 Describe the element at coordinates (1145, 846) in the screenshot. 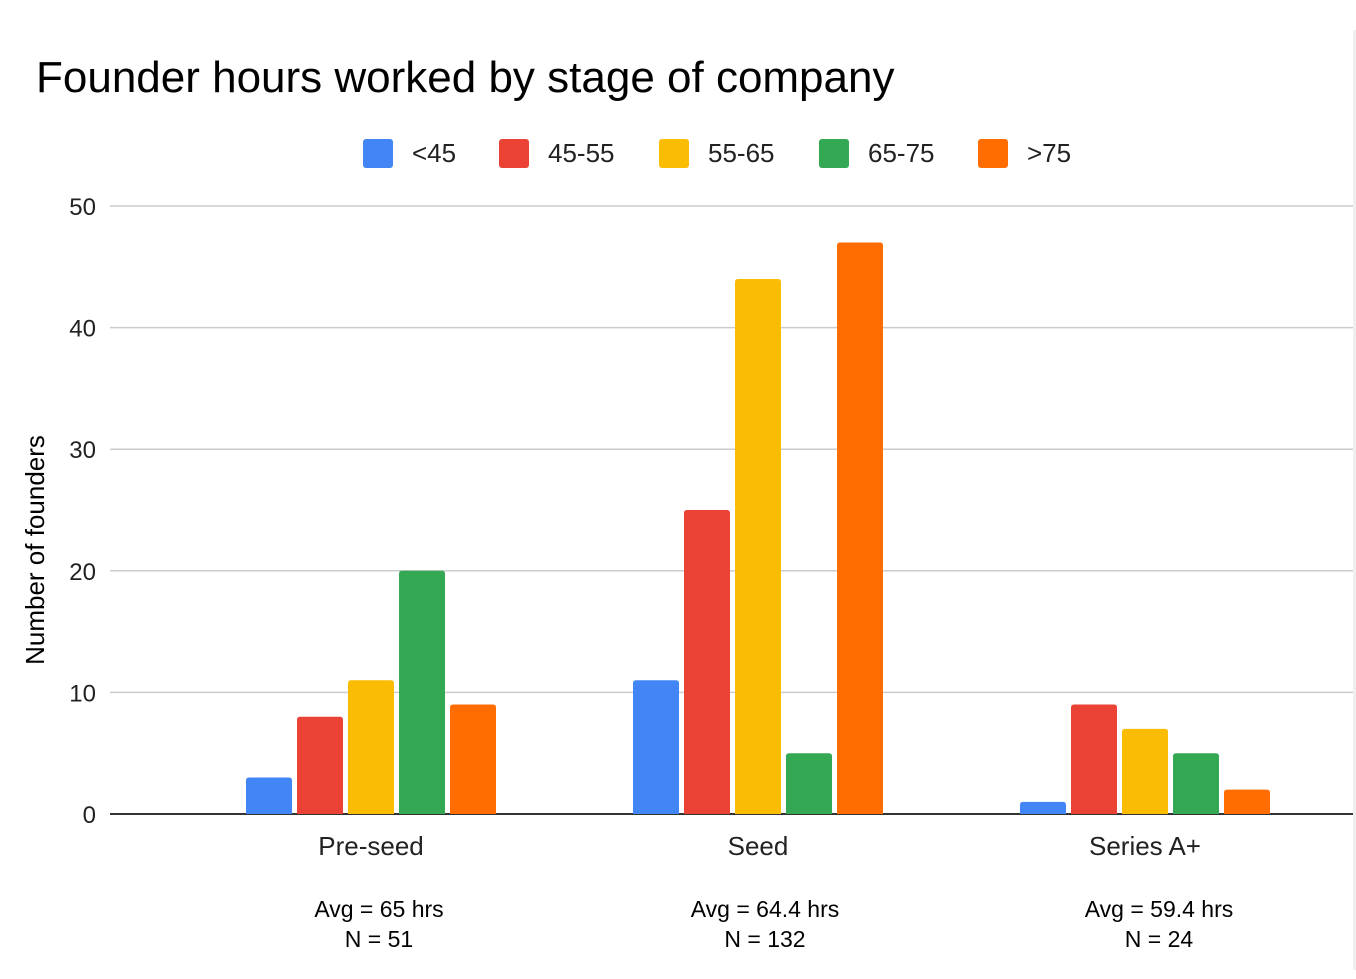

I see `x-tick-label: Series A+` at that location.